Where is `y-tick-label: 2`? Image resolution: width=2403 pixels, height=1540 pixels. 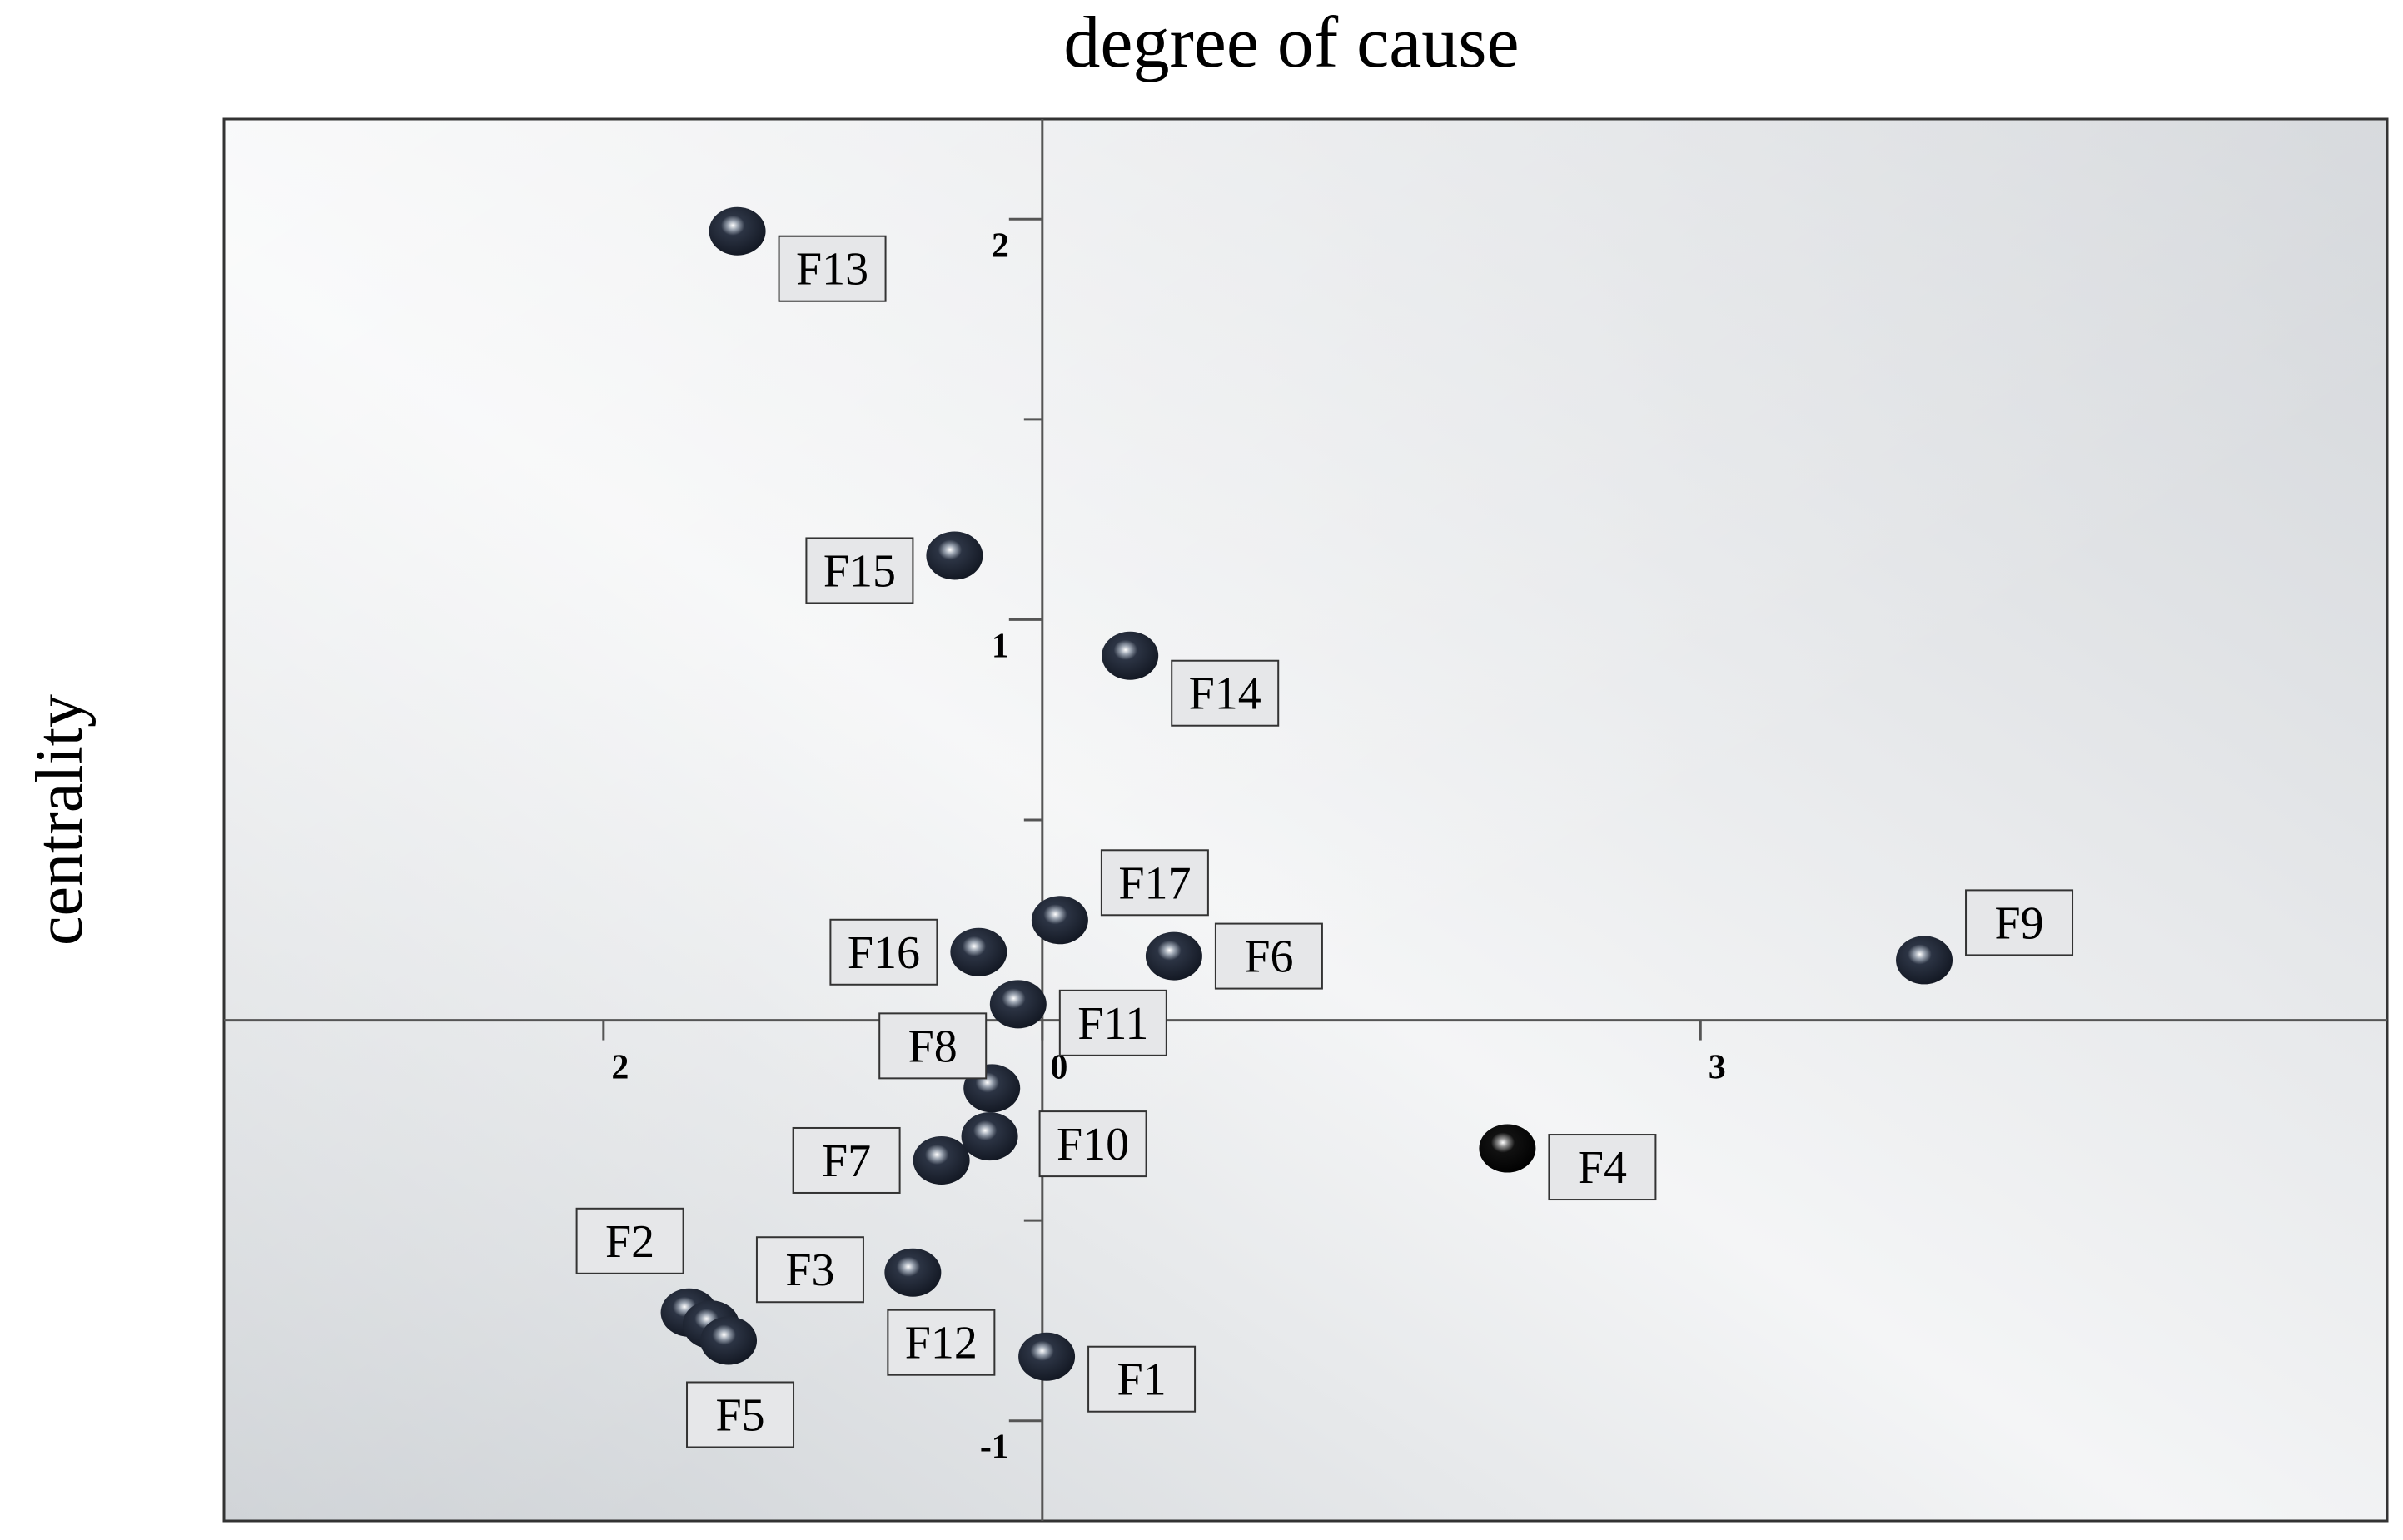 y-tick-label: 2 is located at coordinates (1000, 245).